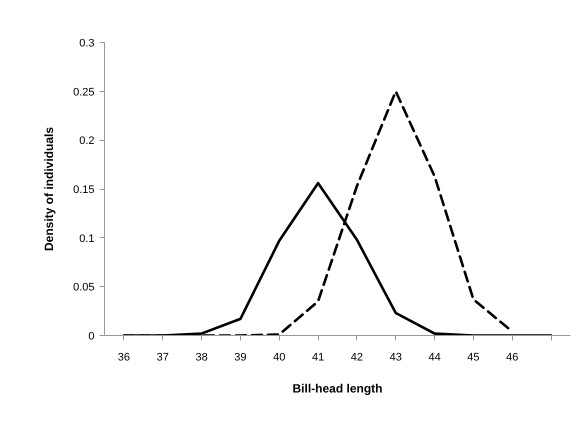  Describe the element at coordinates (201, 358) in the screenshot. I see `x-tick-label: 38` at that location.